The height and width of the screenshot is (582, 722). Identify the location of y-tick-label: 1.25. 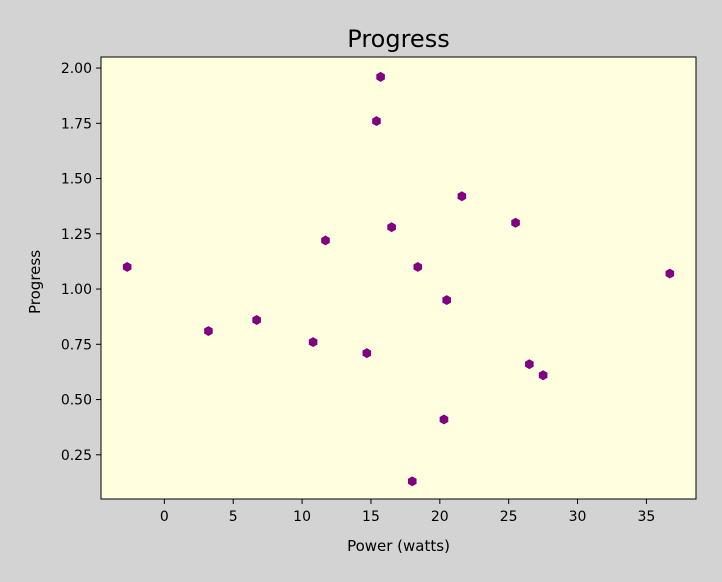
(76, 235).